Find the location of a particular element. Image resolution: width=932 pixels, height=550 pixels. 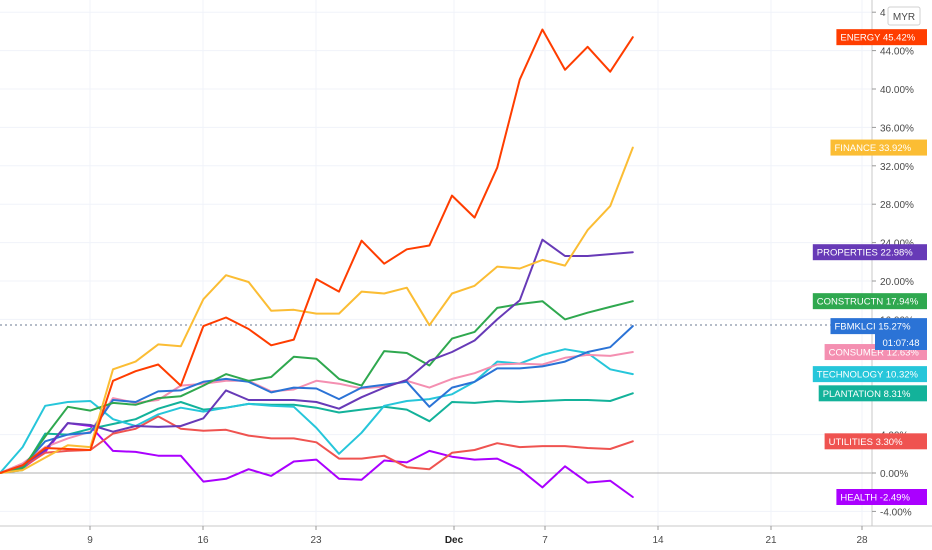

x-tick-label: 7 is located at coordinates (545, 540).